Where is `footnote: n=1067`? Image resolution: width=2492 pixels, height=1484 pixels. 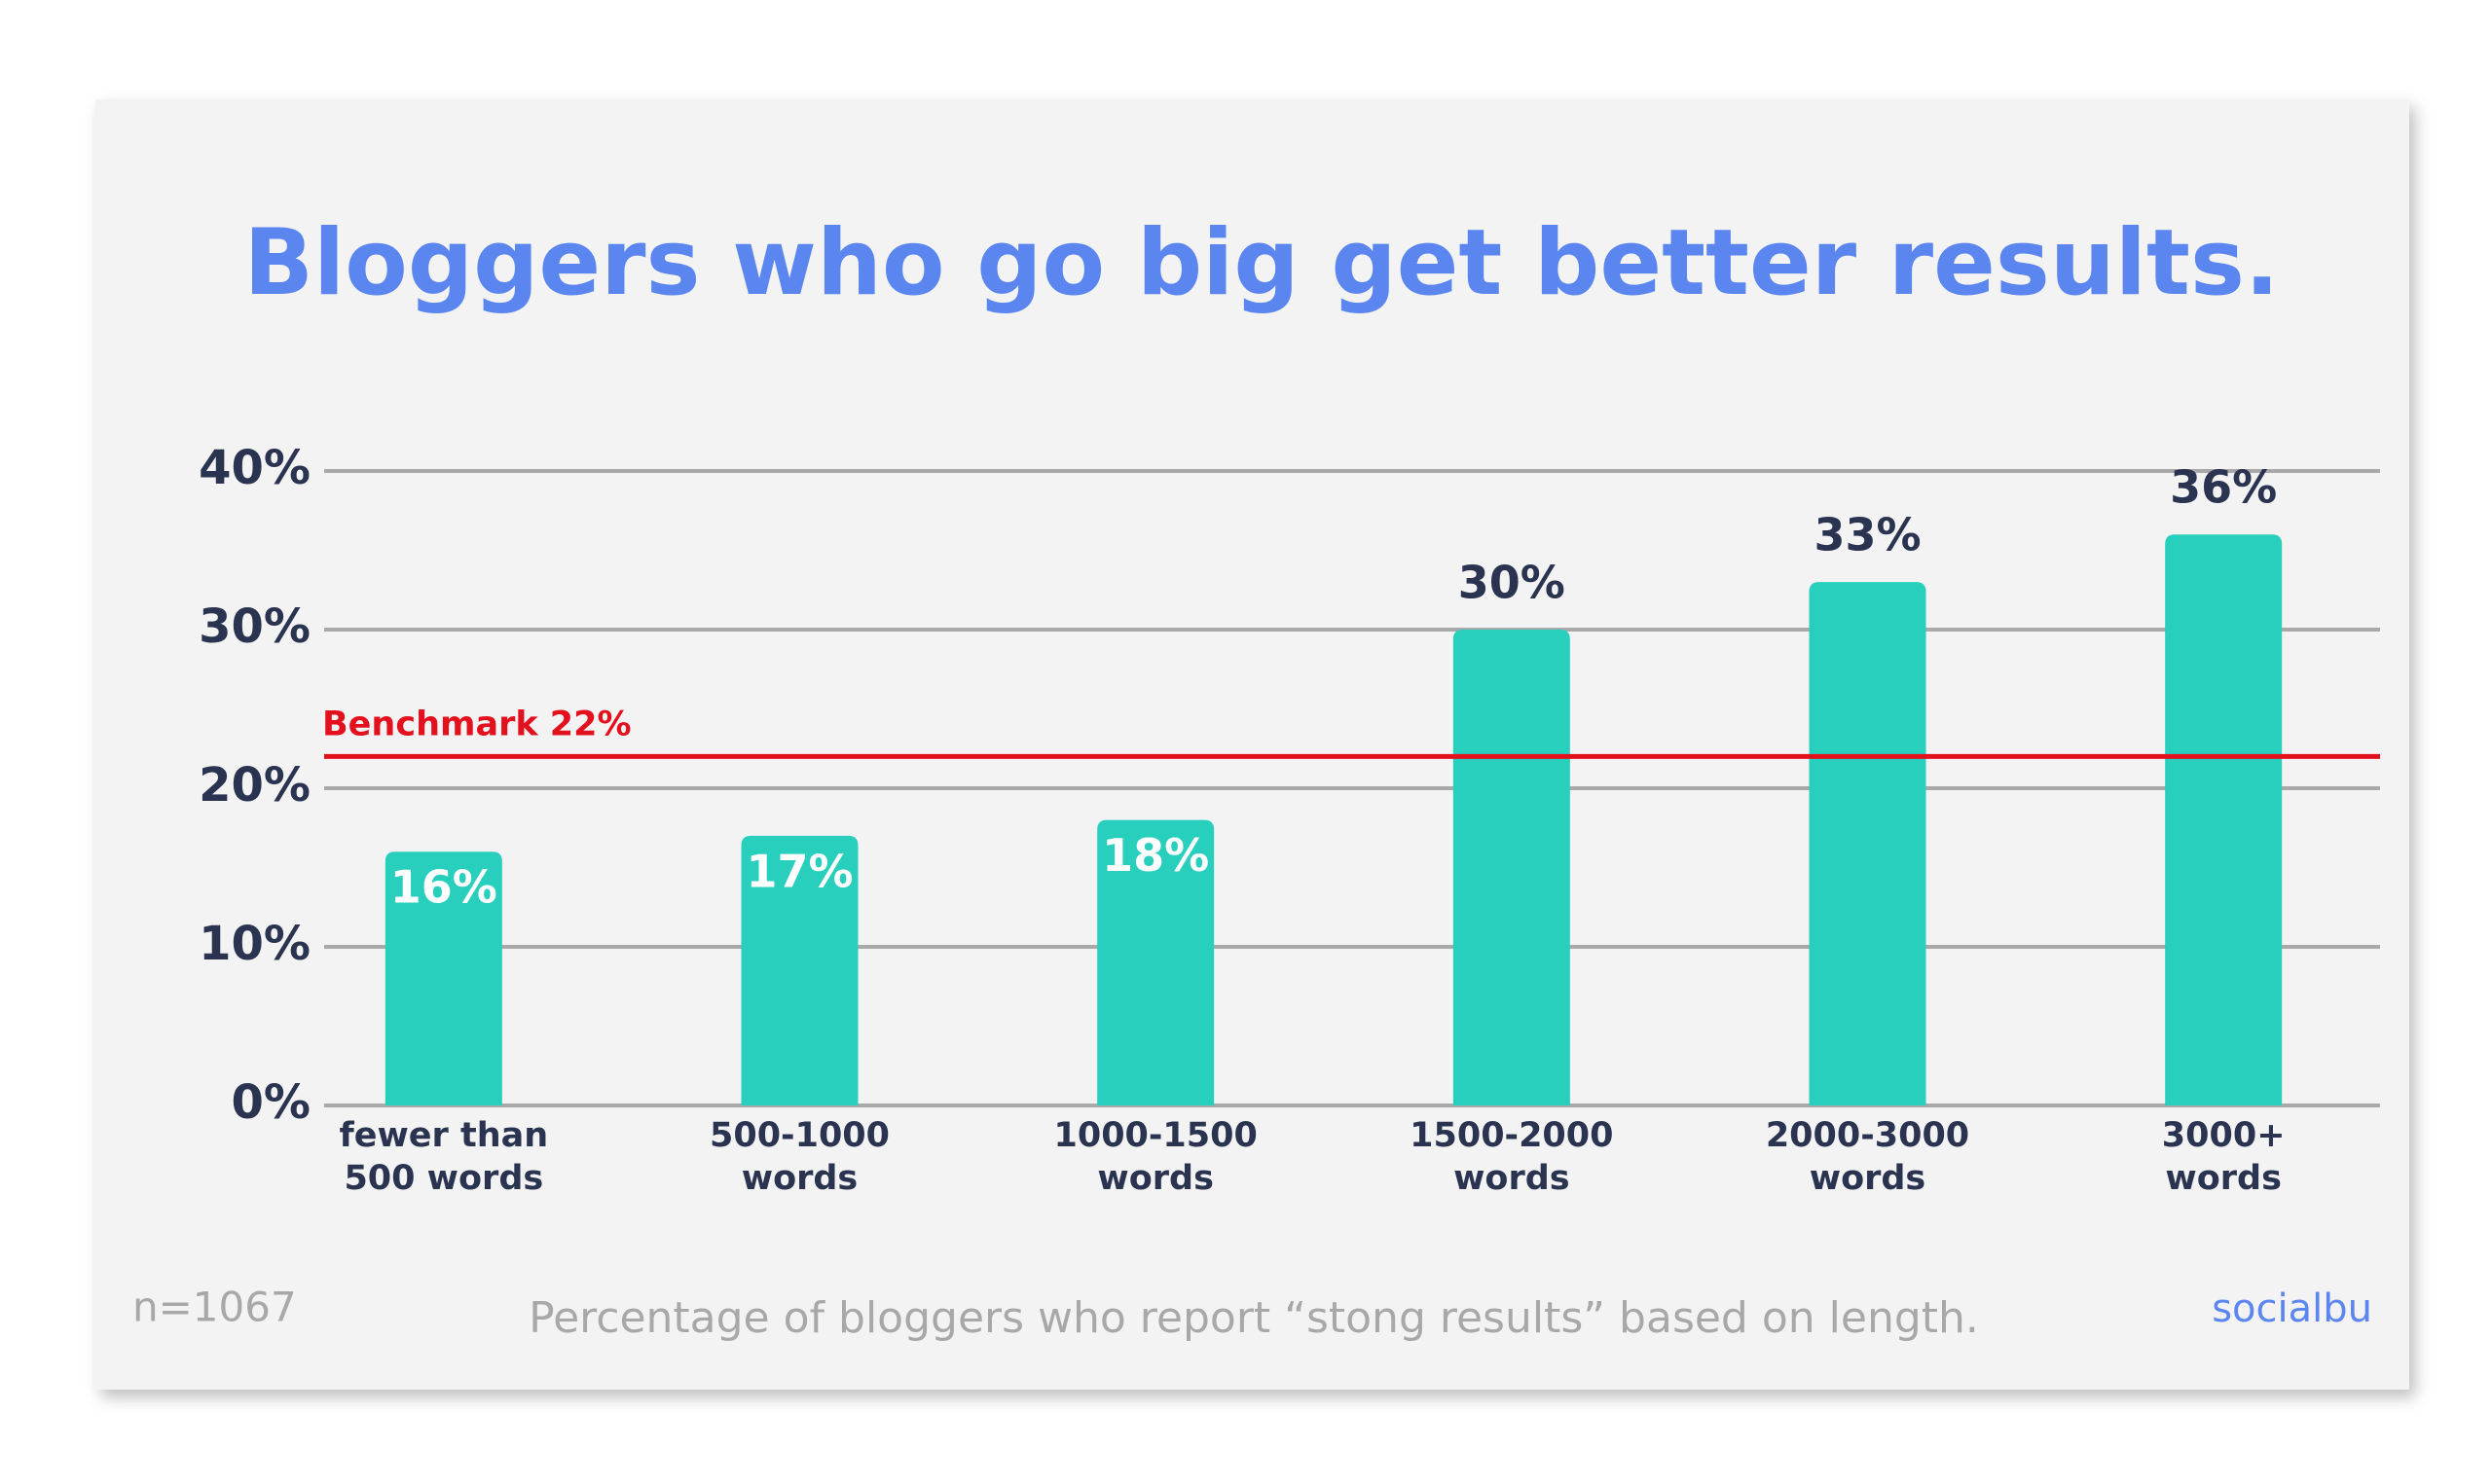
footnote: n=1067 is located at coordinates (214, 1307).